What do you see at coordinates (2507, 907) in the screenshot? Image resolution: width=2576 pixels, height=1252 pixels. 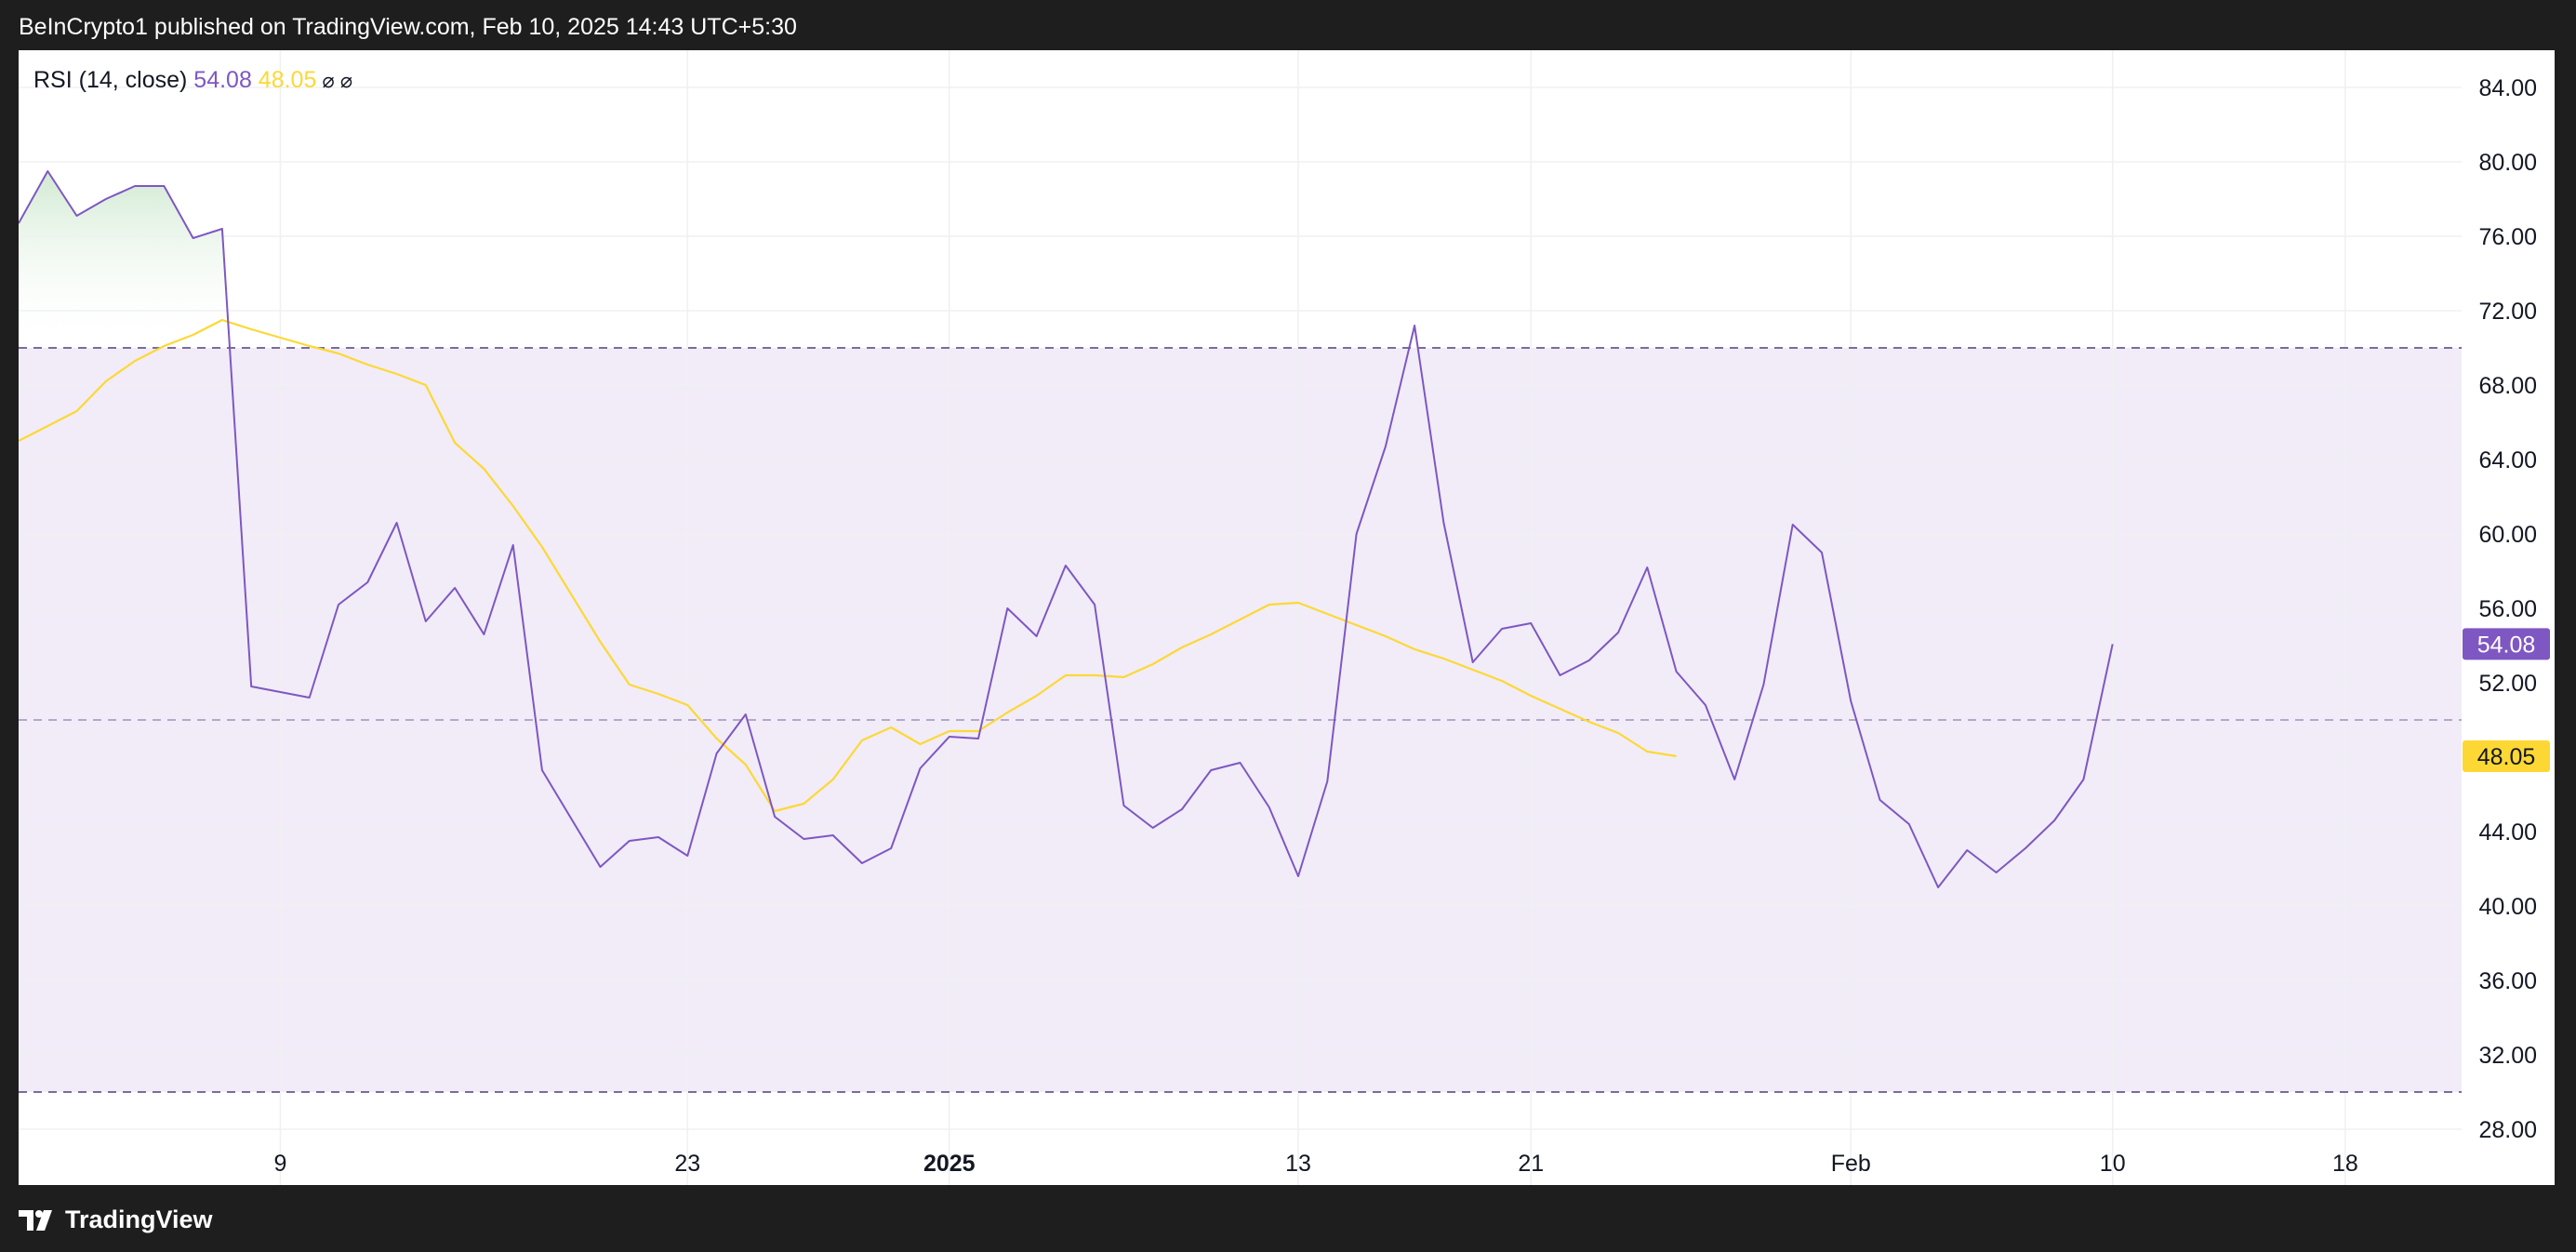 I see `y-tick-label: 40.00` at bounding box center [2507, 907].